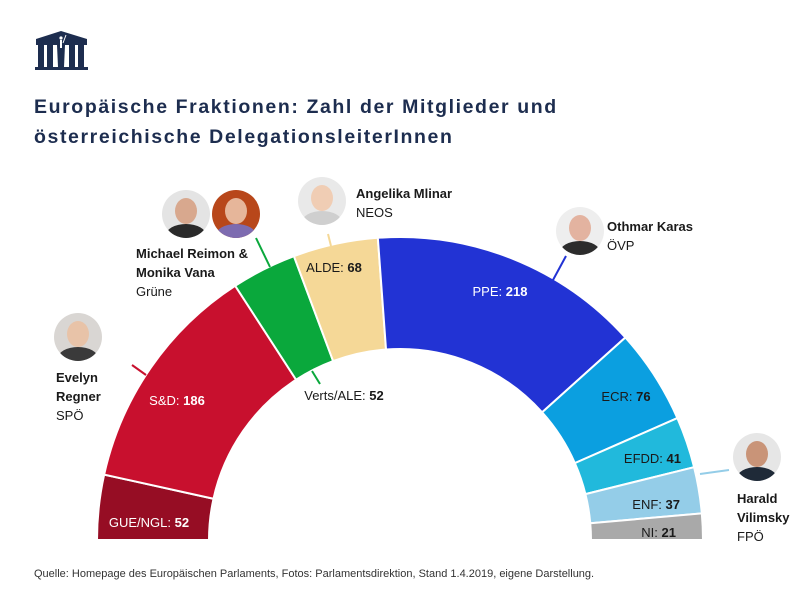  What do you see at coordinates (404, 203) in the screenshot?
I see `leader-angelika-mlinar: Angelika Mlinar NEOS` at bounding box center [404, 203].